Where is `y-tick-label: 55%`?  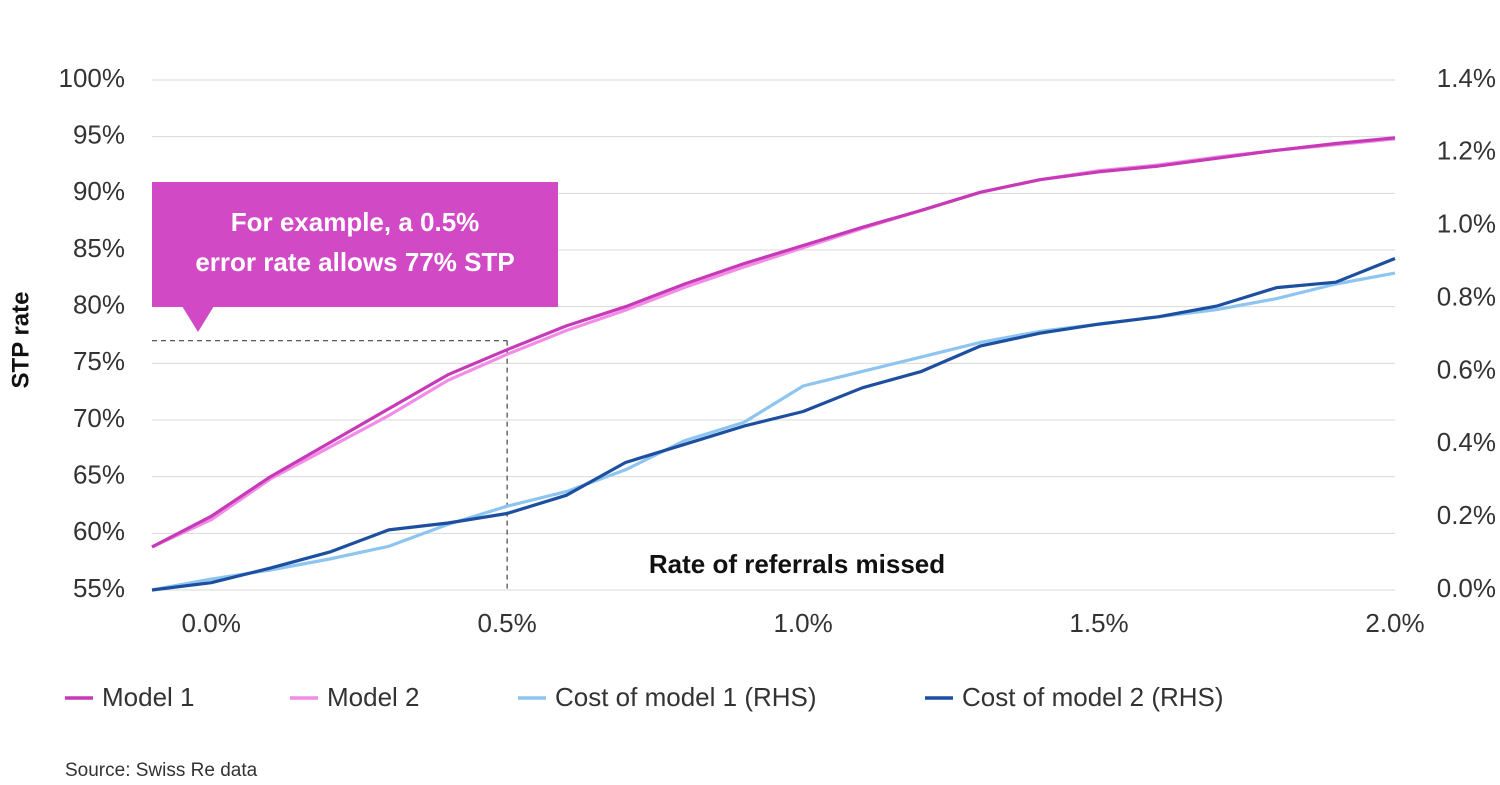
y-tick-label: 55% is located at coordinates (99, 588).